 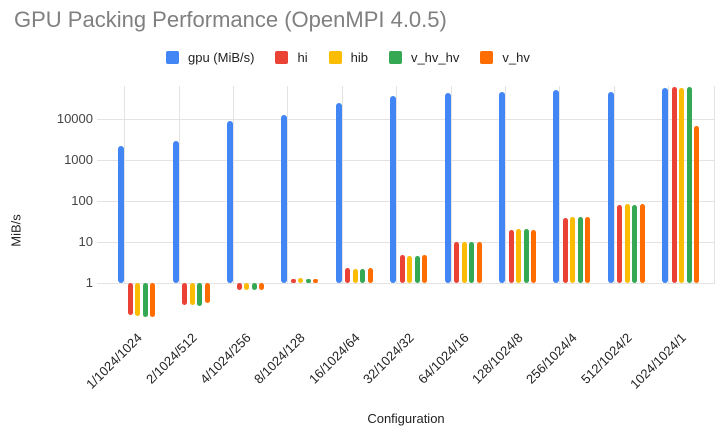 What do you see at coordinates (363, 276) in the screenshot?
I see `bar-v-hv-hv-16/1024/64` at bounding box center [363, 276].